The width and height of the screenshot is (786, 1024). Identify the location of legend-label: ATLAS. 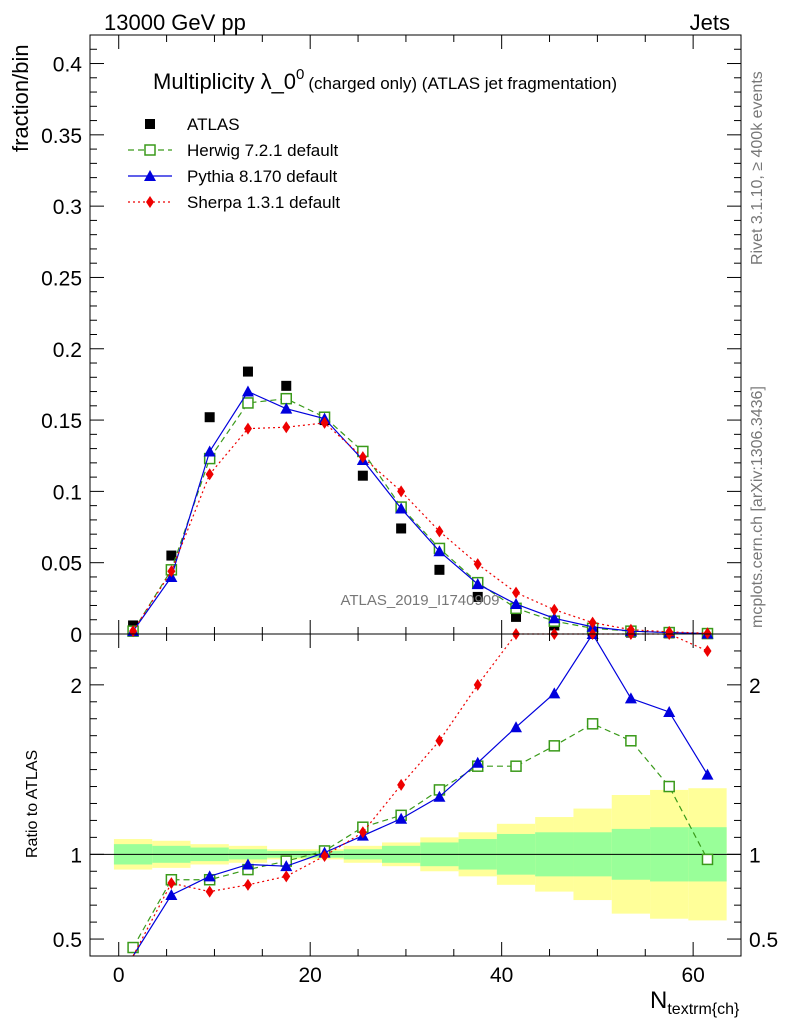
(213, 124).